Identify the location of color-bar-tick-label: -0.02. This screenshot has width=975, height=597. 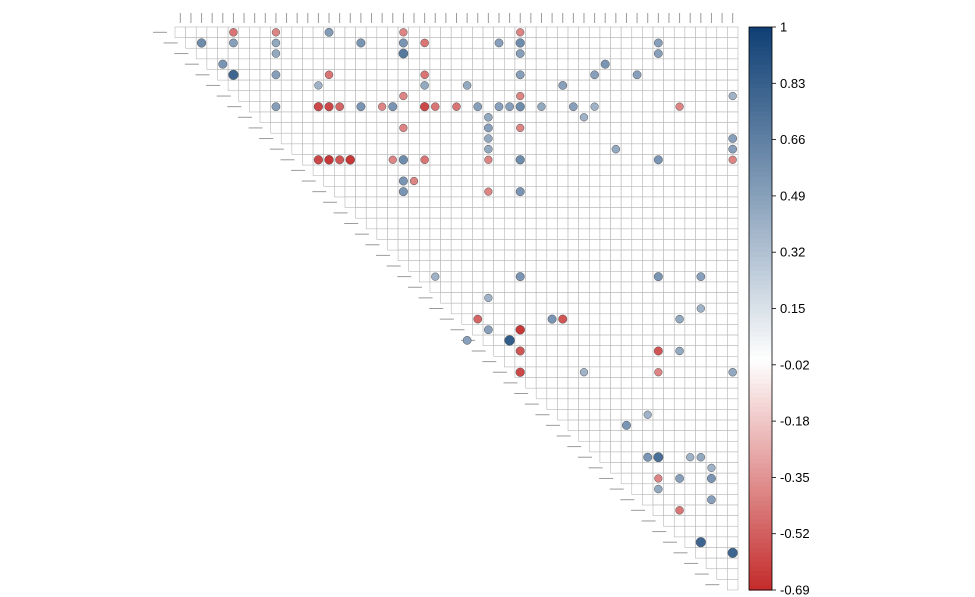
(795, 364).